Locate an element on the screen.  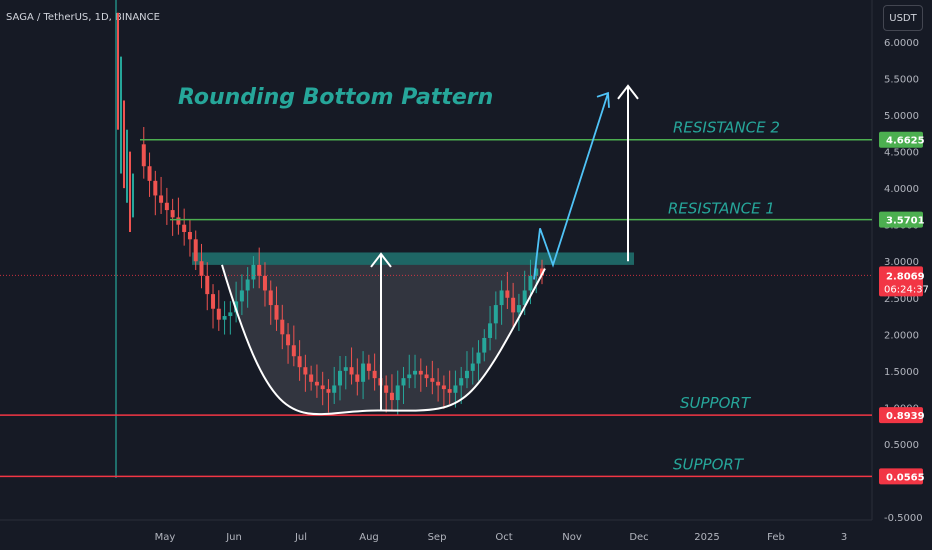
currency-unit-button: USDT is located at coordinates (903, 18).